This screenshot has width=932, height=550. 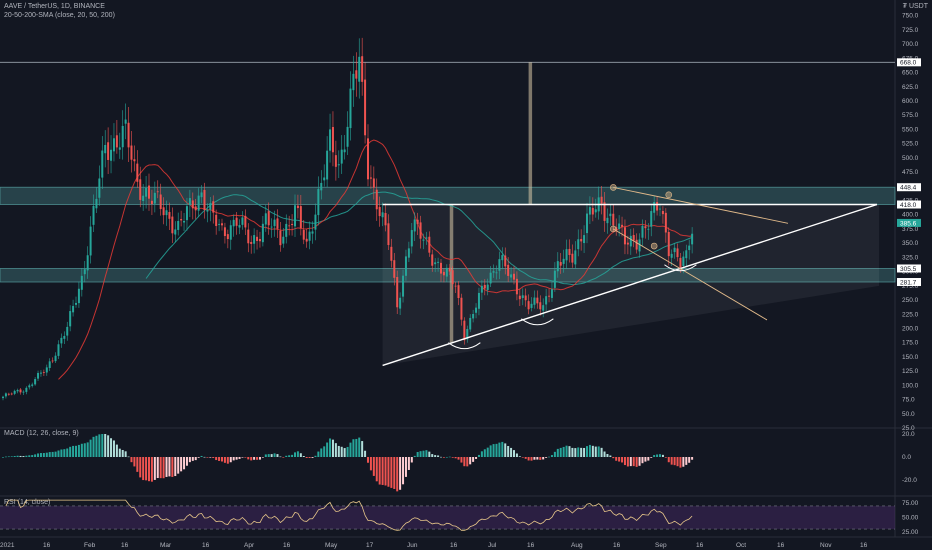 I want to click on time-tick-label: Sep, so click(x=661, y=545).